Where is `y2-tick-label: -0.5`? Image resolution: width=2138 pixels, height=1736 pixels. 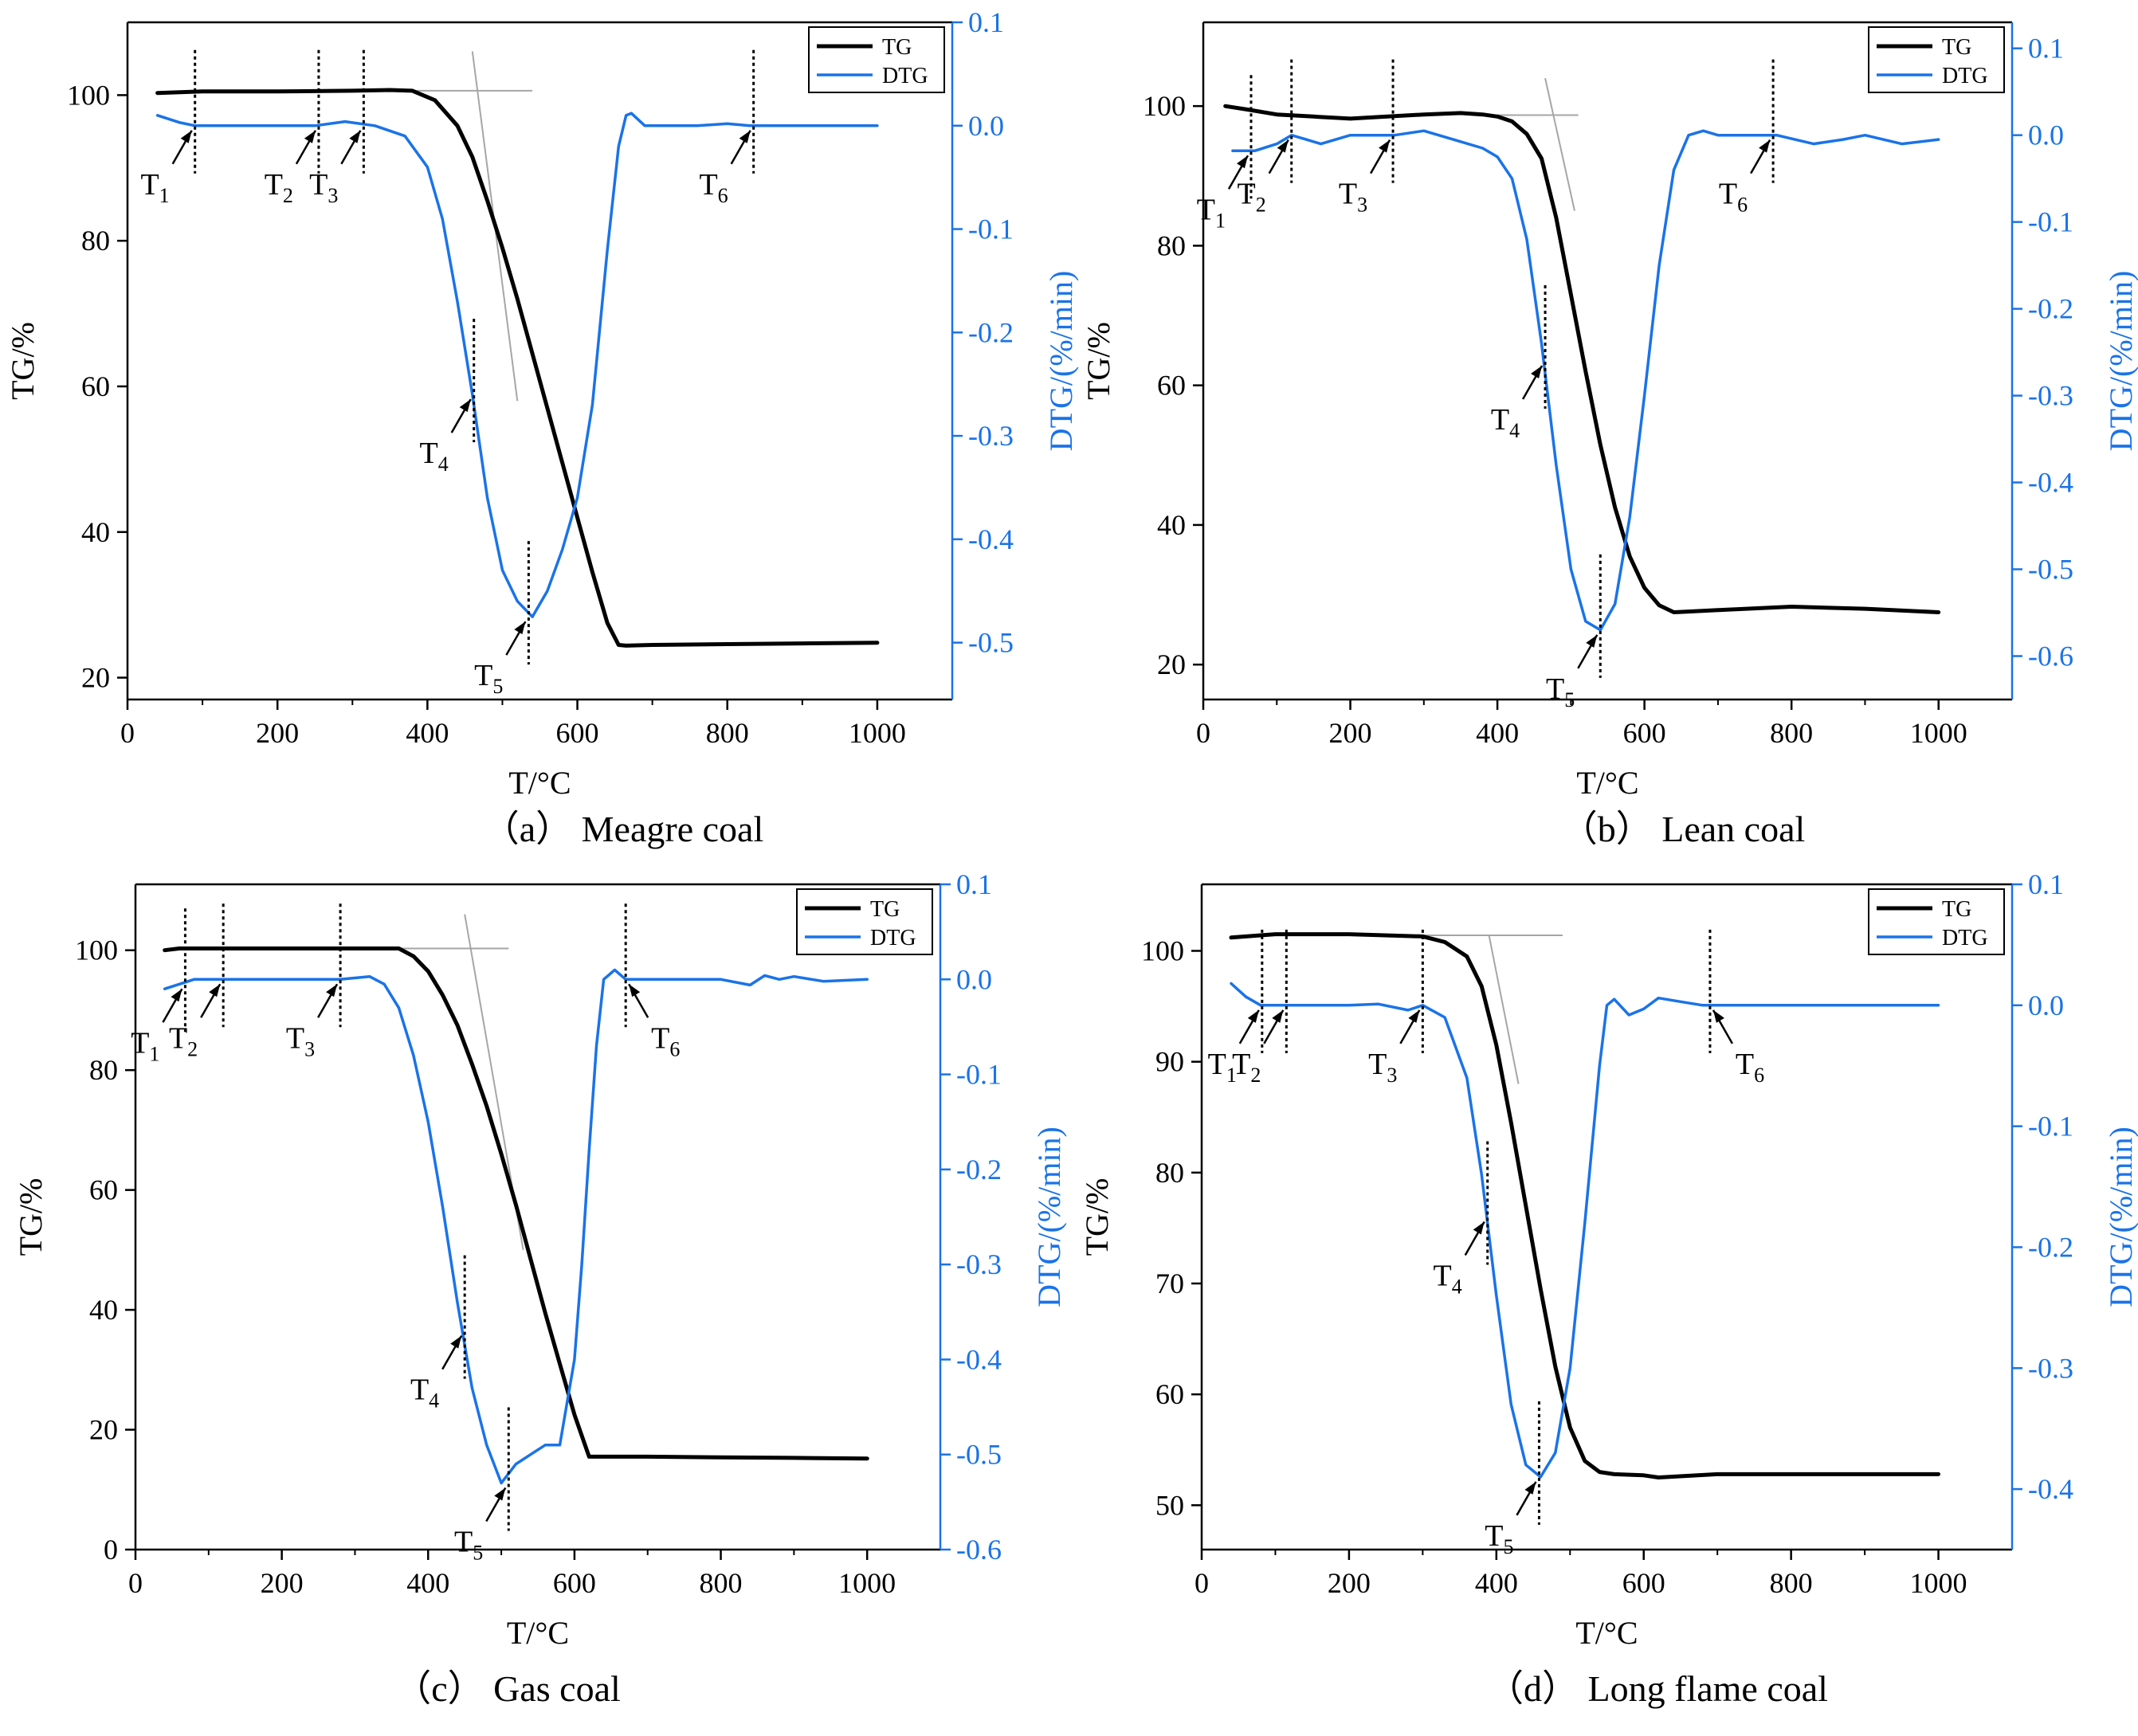
y2-tick-label: -0.5 is located at coordinates (2050, 570).